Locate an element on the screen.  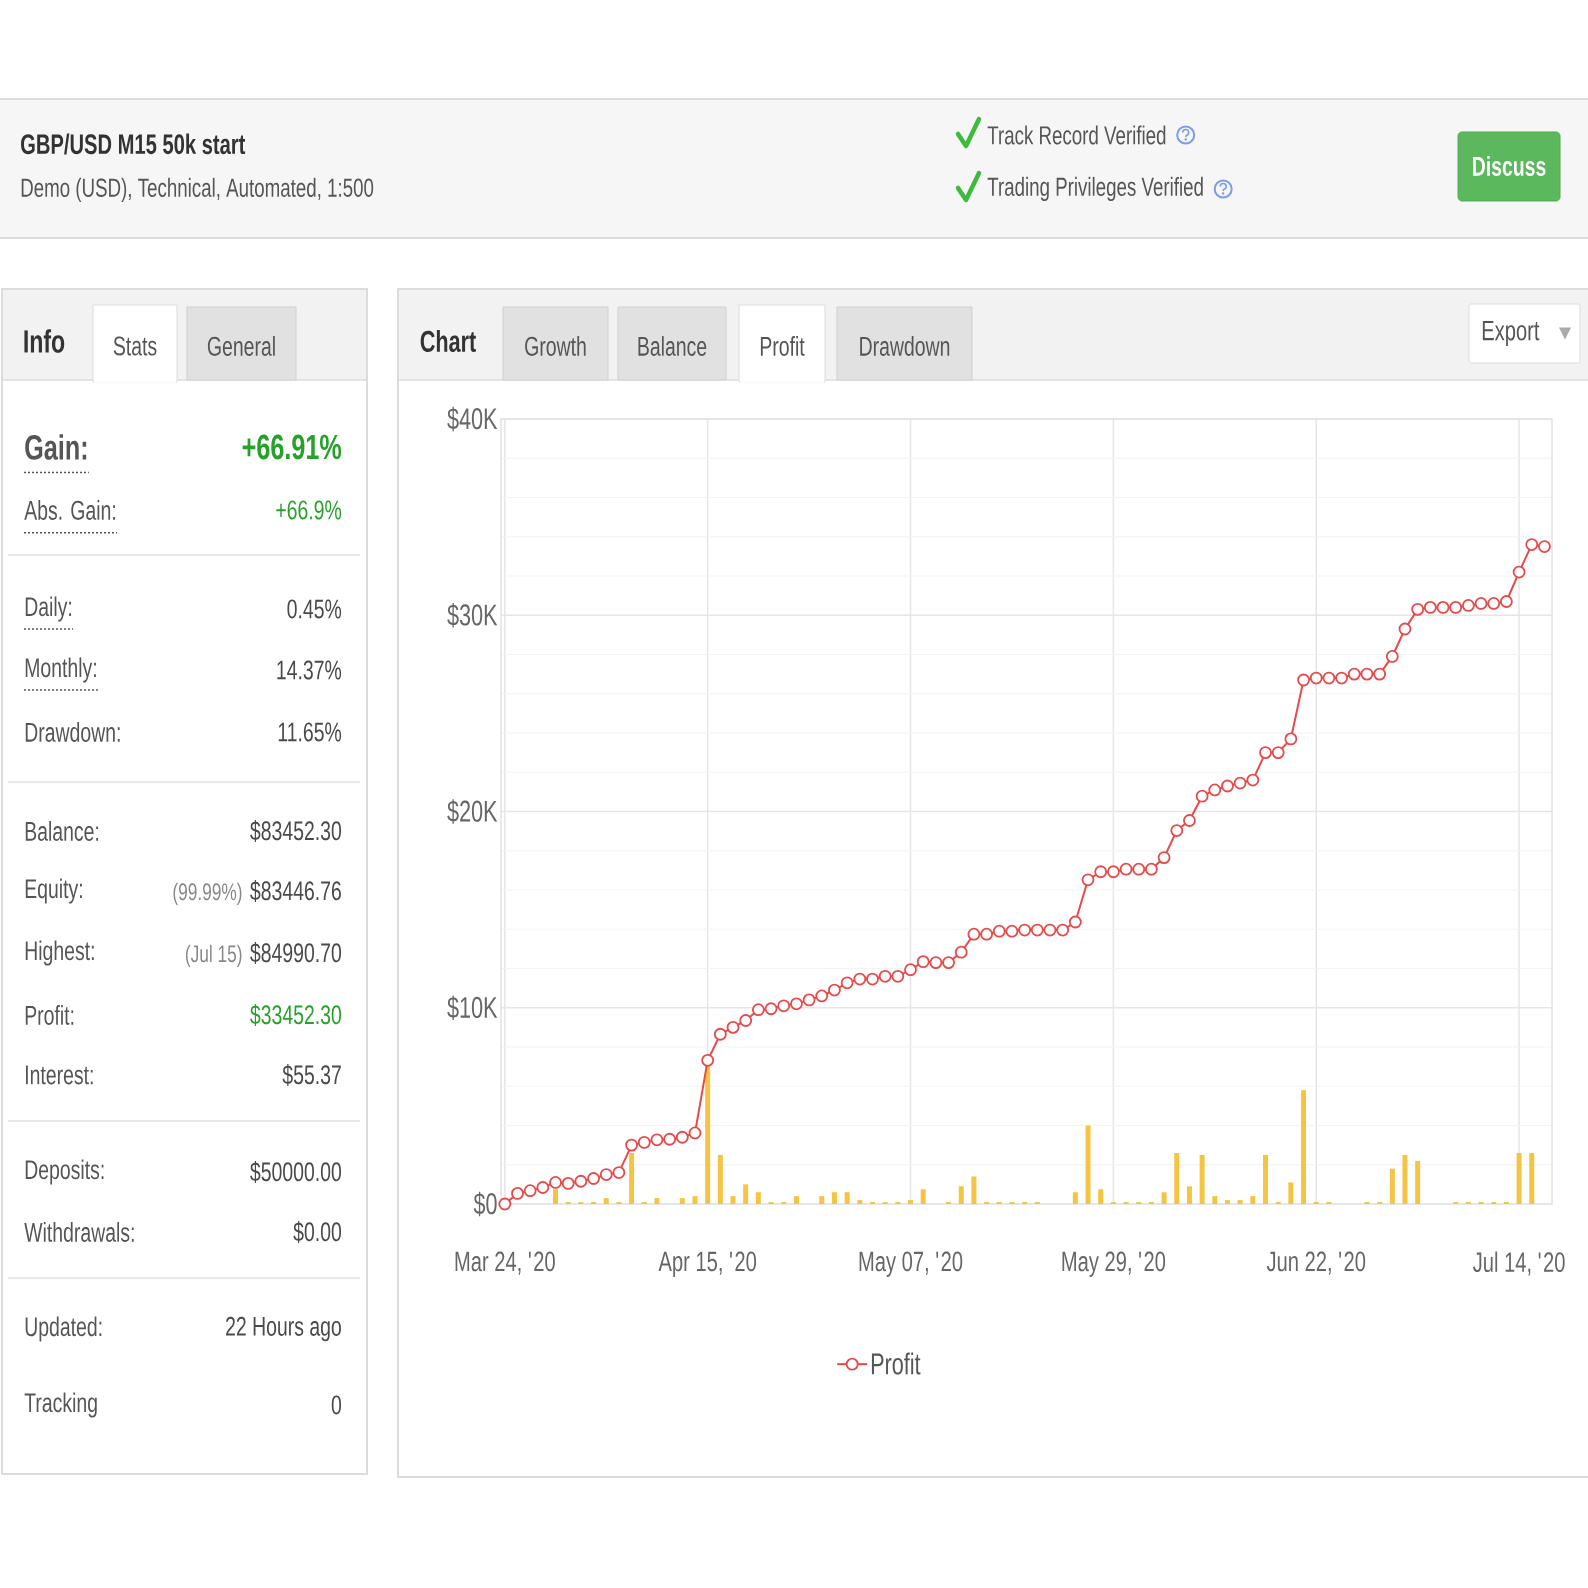
text: (Jul 15) is located at coordinates (213, 956).